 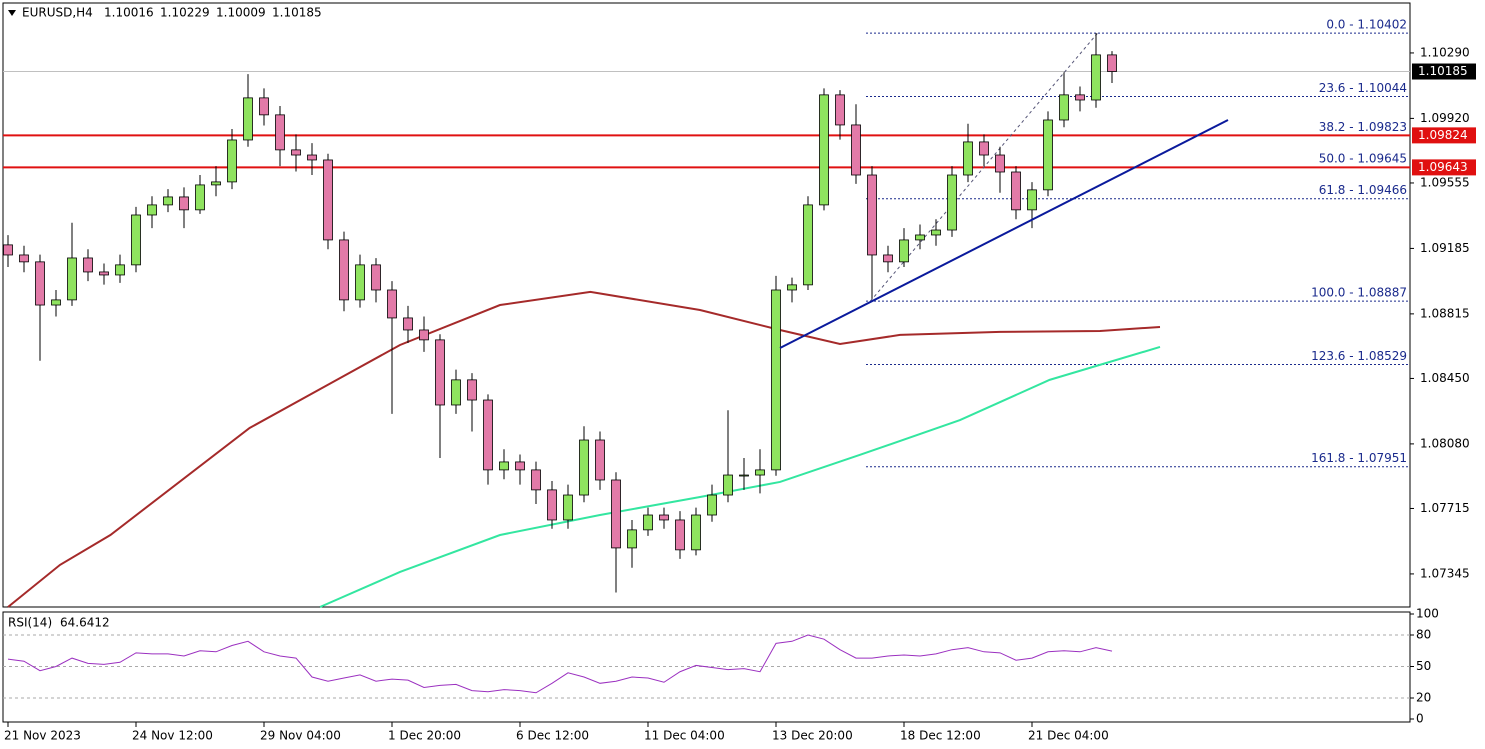 I want to click on fib-label: 123.6 - 1.08529, so click(x=1359, y=356).